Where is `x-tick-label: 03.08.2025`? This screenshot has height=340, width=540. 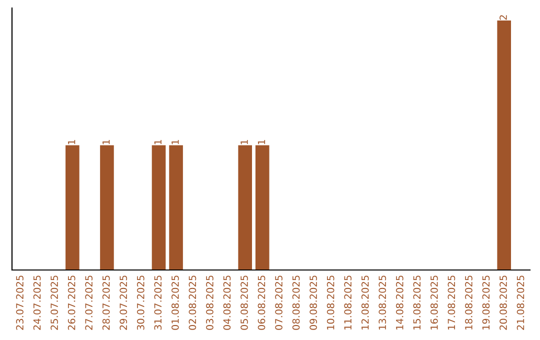
x-tick-label: 03.08.2025 is located at coordinates (210, 303).